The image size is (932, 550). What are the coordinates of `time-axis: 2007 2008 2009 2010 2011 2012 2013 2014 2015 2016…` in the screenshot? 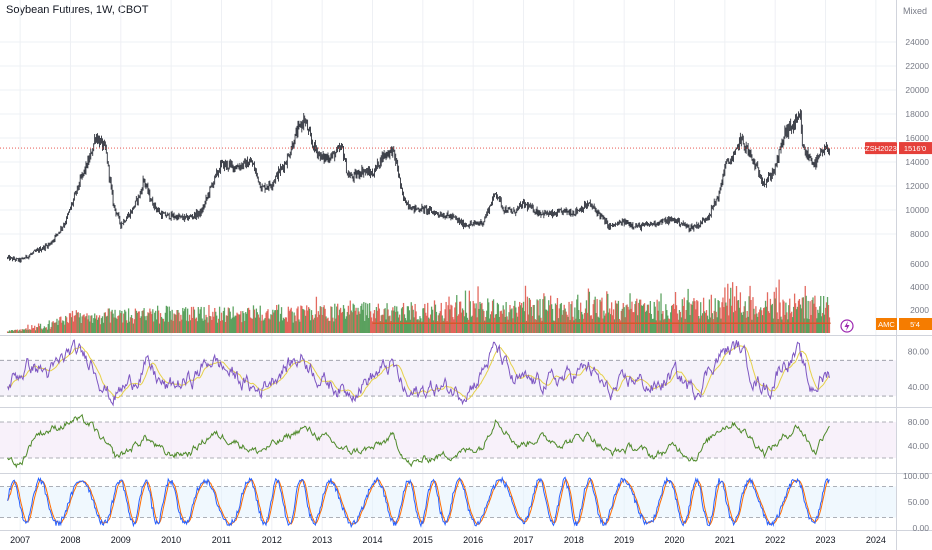 It's located at (448, 540).